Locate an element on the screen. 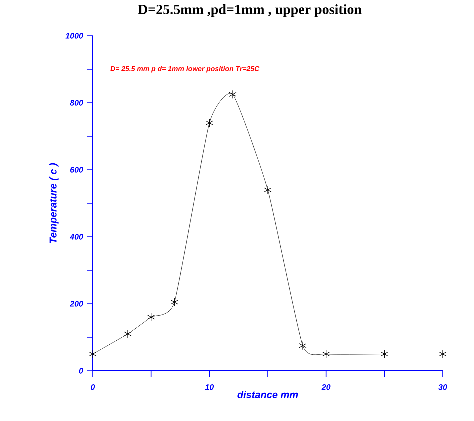  x-axis-title: distance mm is located at coordinates (268, 394).